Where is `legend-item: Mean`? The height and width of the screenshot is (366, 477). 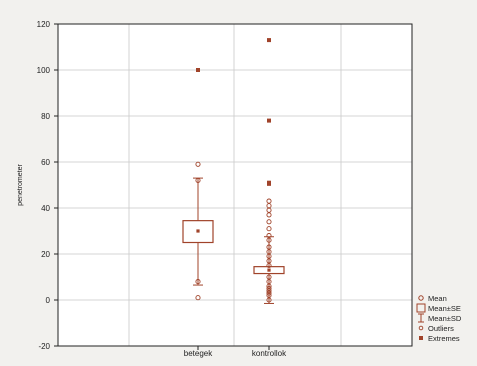
legend-item: Mean is located at coordinates (432, 298).